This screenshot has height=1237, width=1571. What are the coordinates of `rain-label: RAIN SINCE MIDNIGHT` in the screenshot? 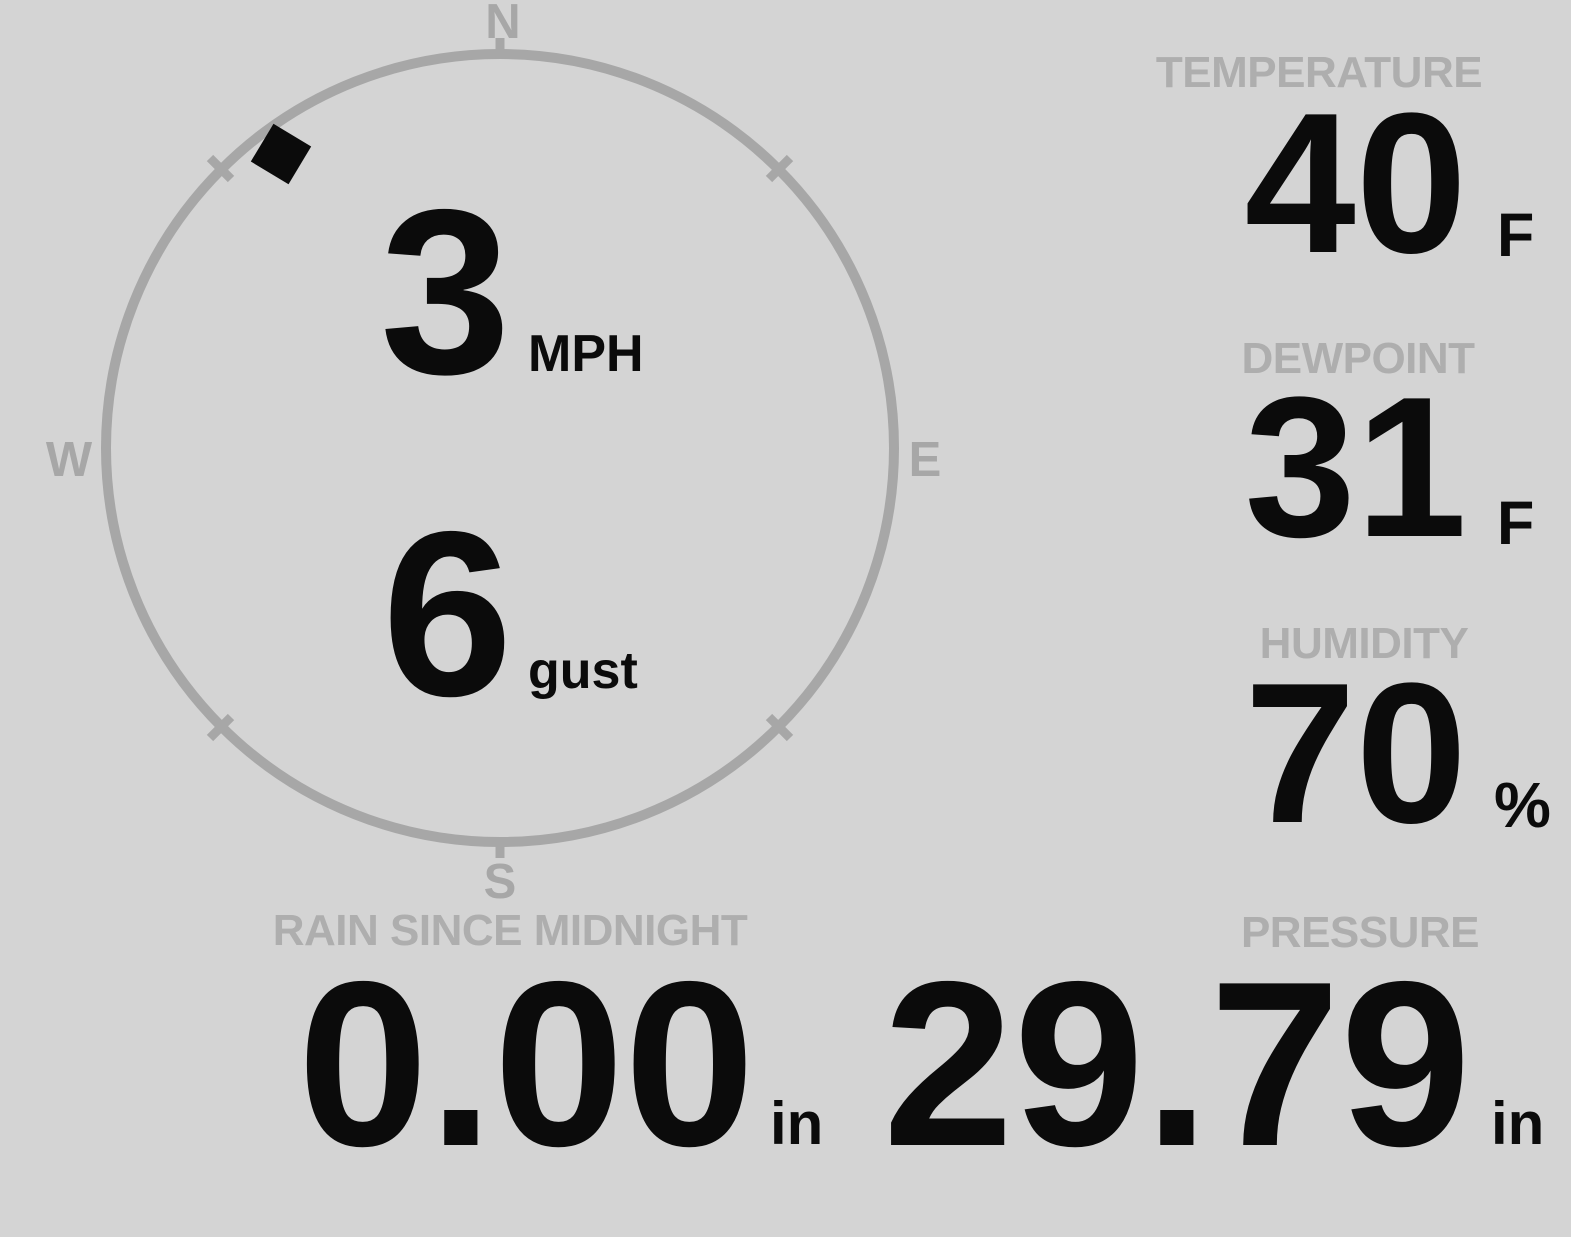 It's located at (510, 930).